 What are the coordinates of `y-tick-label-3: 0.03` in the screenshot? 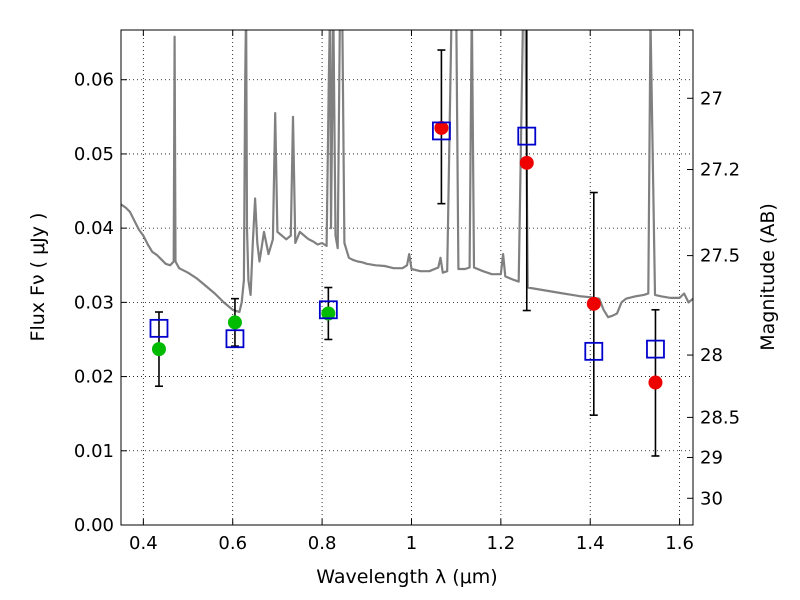 It's located at (94, 302).